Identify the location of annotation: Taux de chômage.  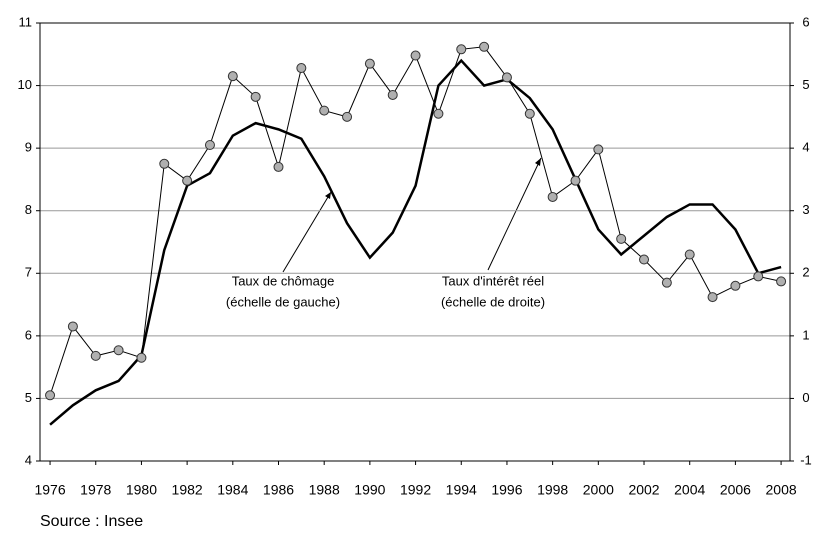
(283, 280).